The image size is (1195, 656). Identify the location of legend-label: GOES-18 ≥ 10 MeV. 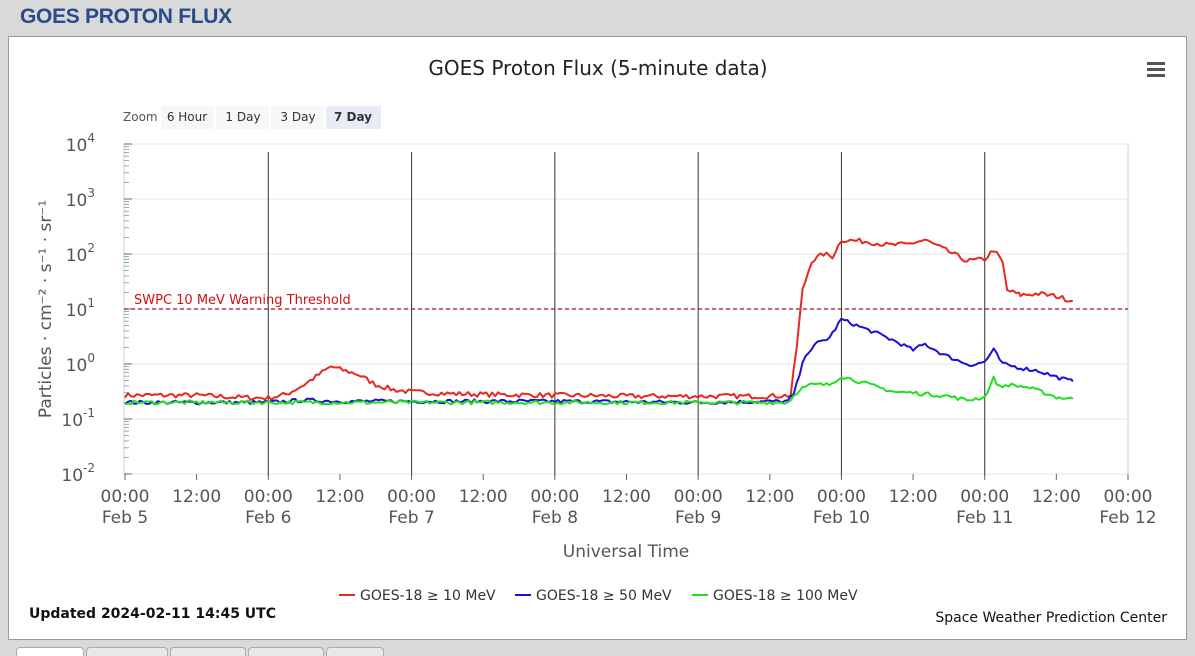
(428, 596).